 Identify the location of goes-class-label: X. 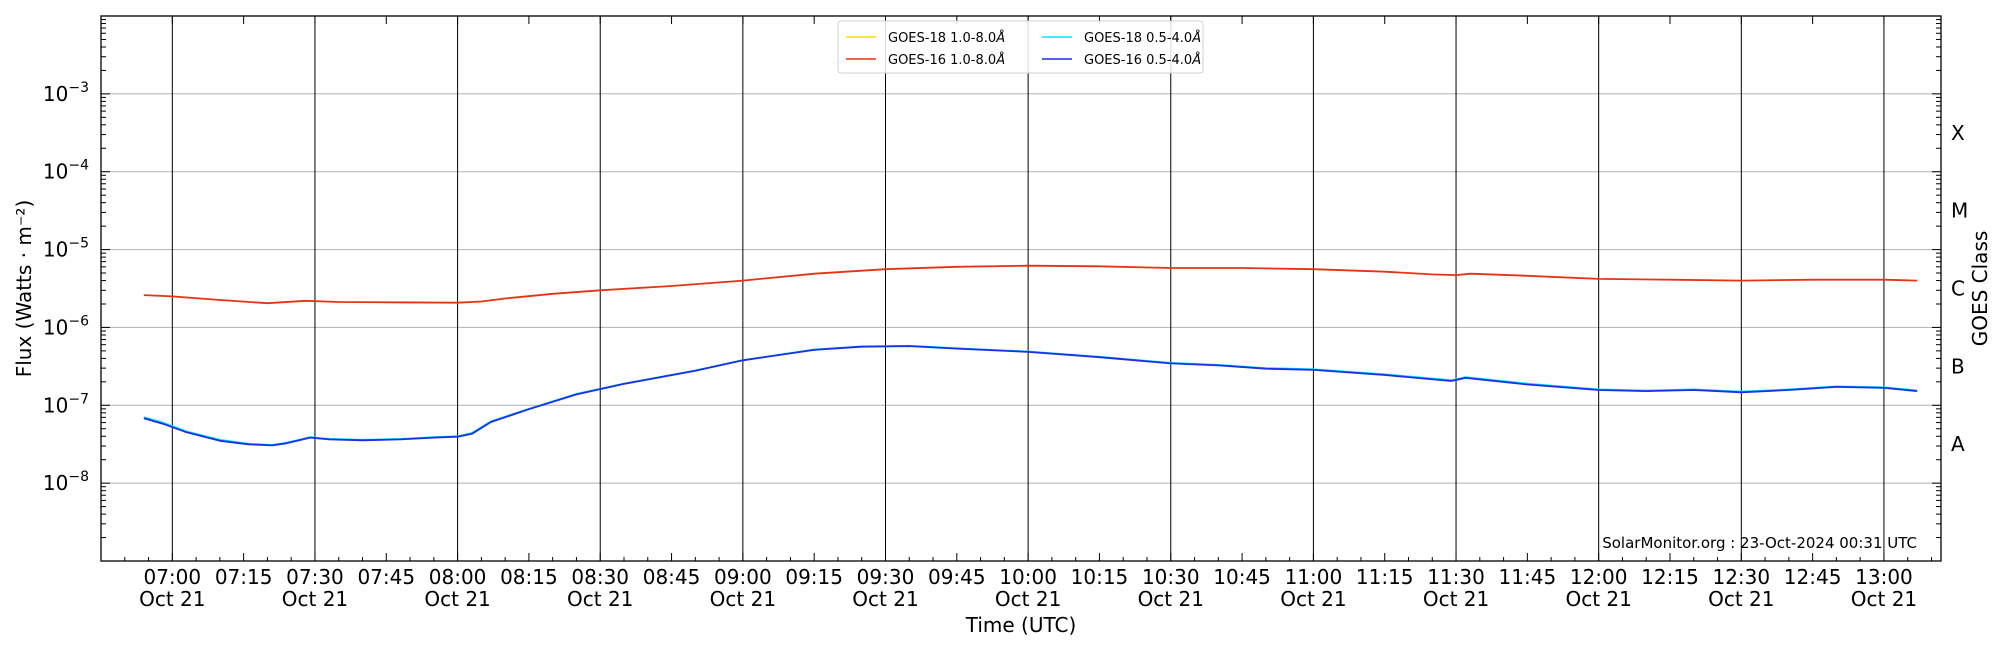
(1958, 133).